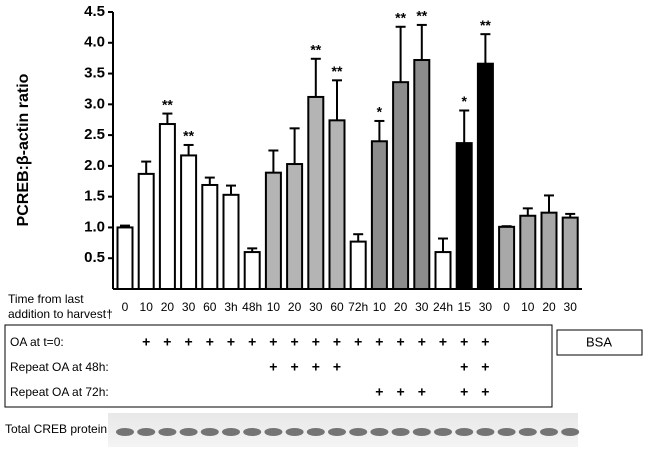 The height and width of the screenshot is (459, 650). Describe the element at coordinates (23, 149) in the screenshot. I see `y-axis-label: PCREB:β-actin ratio` at that location.